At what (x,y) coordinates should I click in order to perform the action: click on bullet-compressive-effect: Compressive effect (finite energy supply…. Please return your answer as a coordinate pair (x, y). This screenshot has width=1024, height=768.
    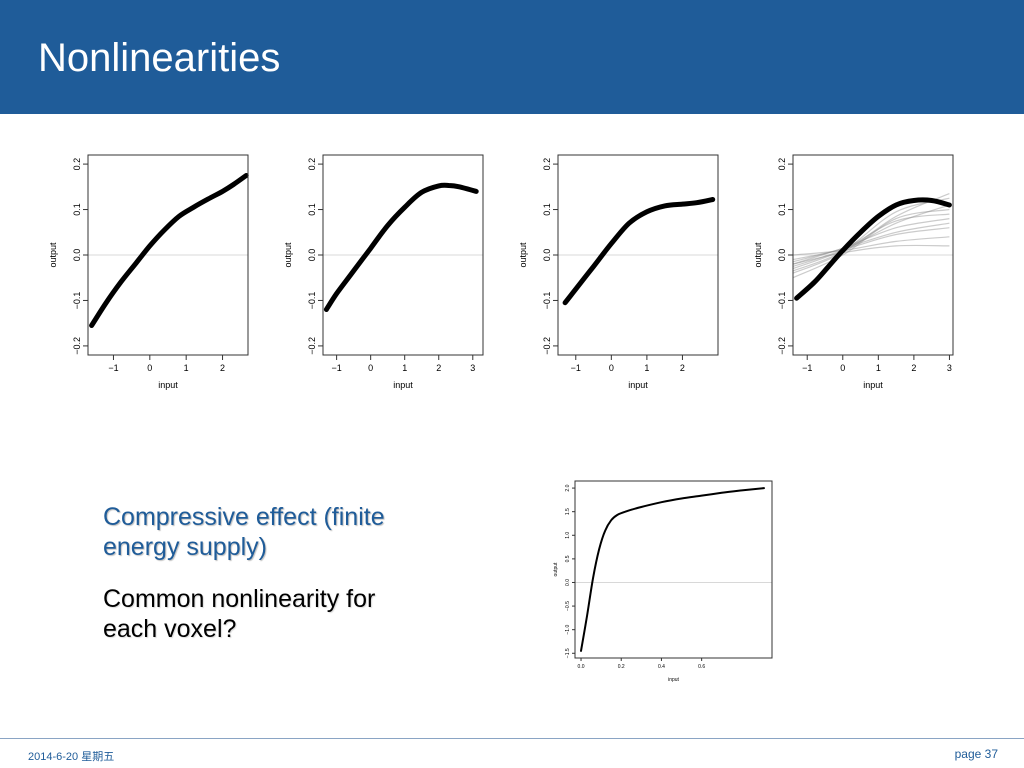
    Looking at the image, I should click on (244, 532).